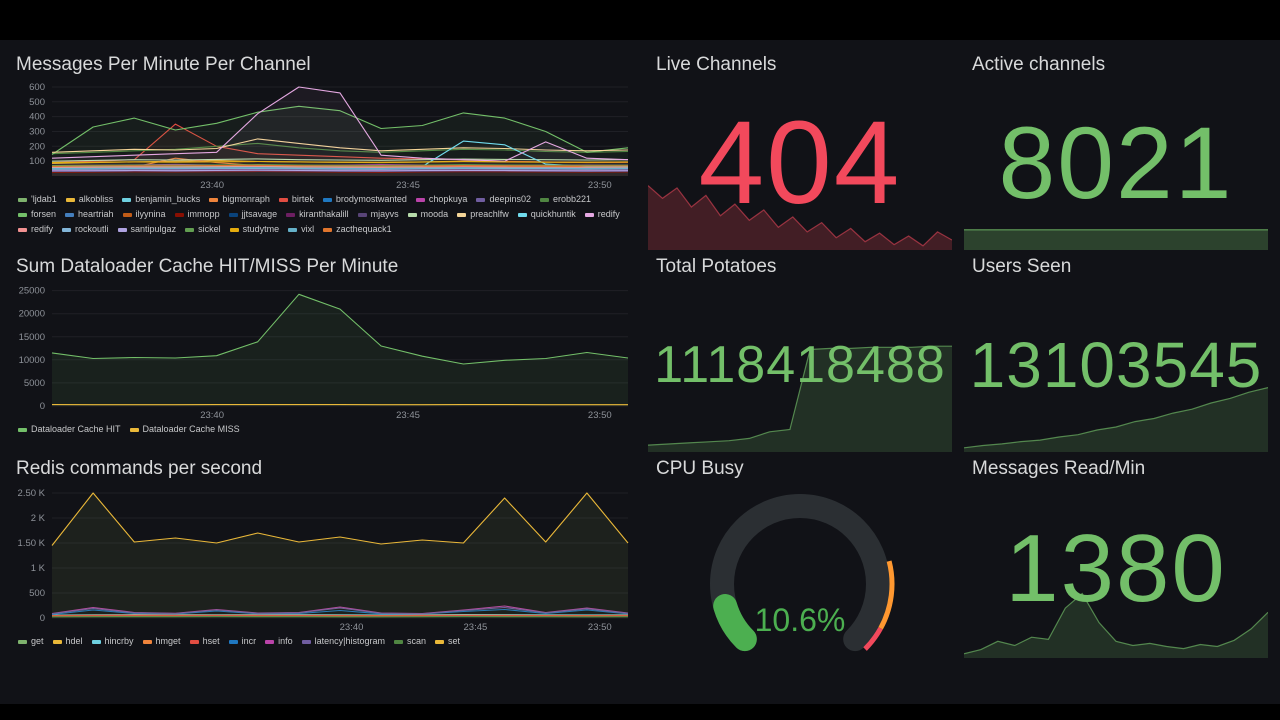 Image resolution: width=1280 pixels, height=720 pixels. What do you see at coordinates (378, 214) in the screenshot?
I see `legend-item: mjayvs` at bounding box center [378, 214].